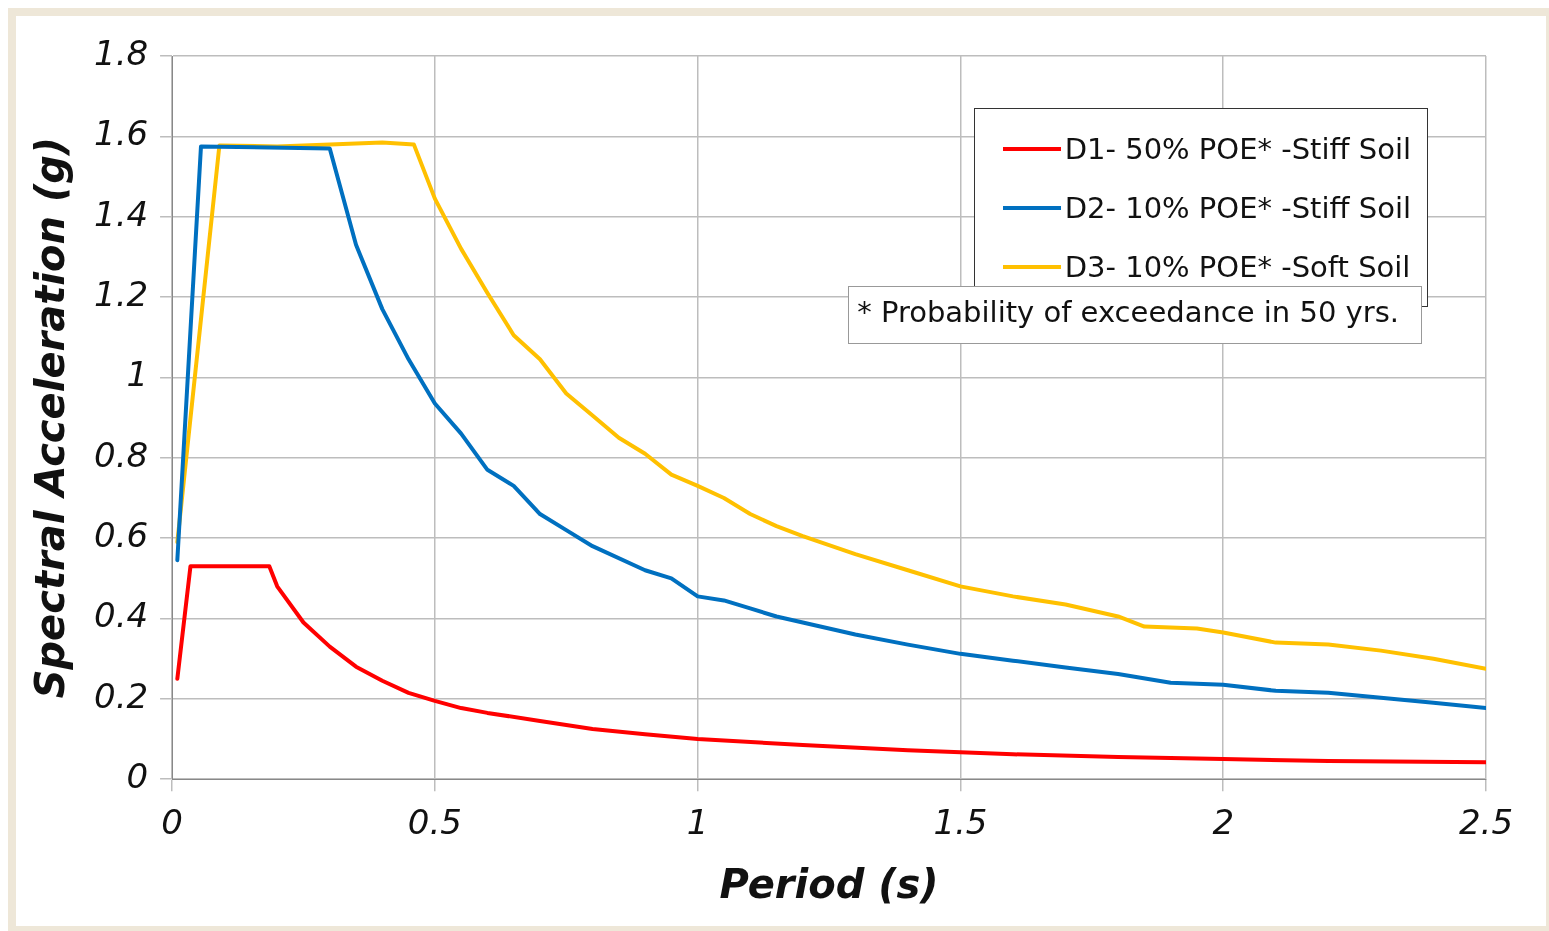 This screenshot has height=931, width=1549. I want to click on y-tick-label: 0.2, so click(121, 695).